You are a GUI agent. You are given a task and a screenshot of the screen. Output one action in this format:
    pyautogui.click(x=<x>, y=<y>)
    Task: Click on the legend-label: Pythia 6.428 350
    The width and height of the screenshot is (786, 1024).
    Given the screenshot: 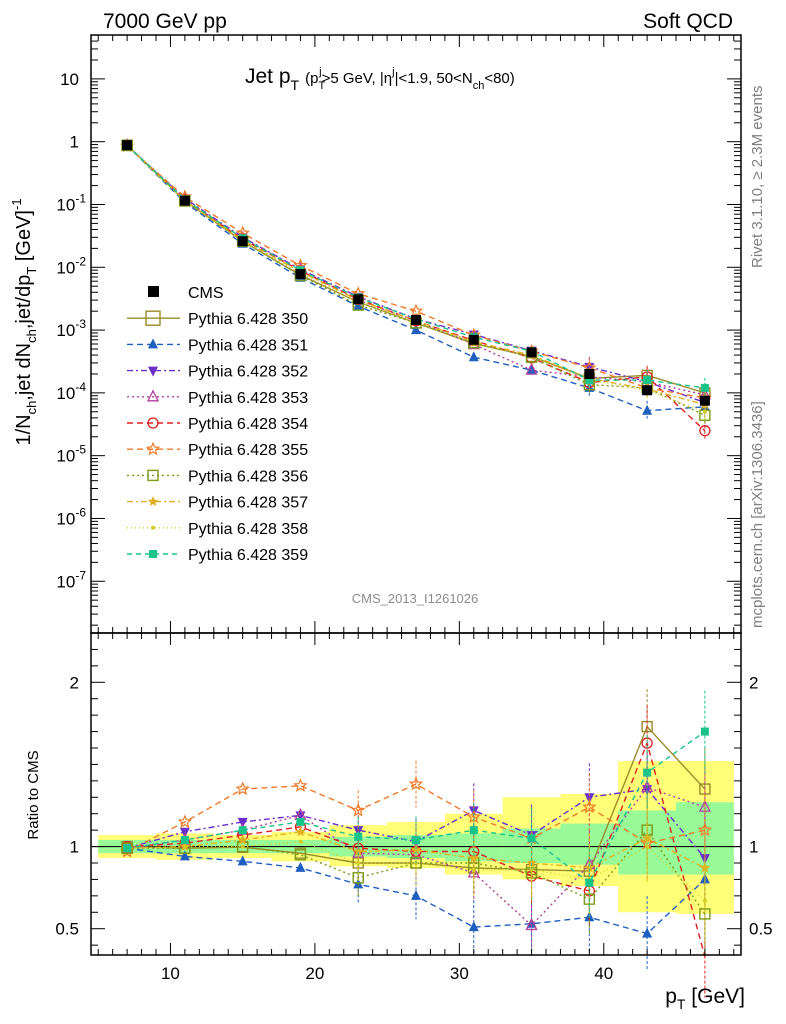 What is the action you would take?
    pyautogui.click(x=248, y=319)
    